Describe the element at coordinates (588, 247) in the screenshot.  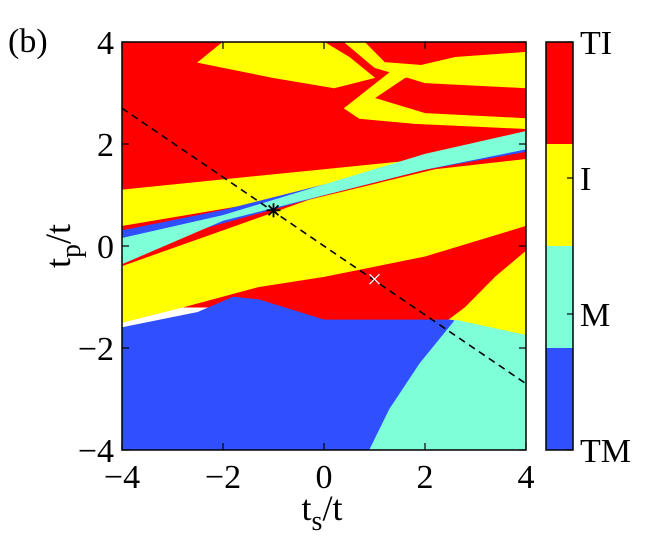
I see `colorbar: TM M I TI` at that location.